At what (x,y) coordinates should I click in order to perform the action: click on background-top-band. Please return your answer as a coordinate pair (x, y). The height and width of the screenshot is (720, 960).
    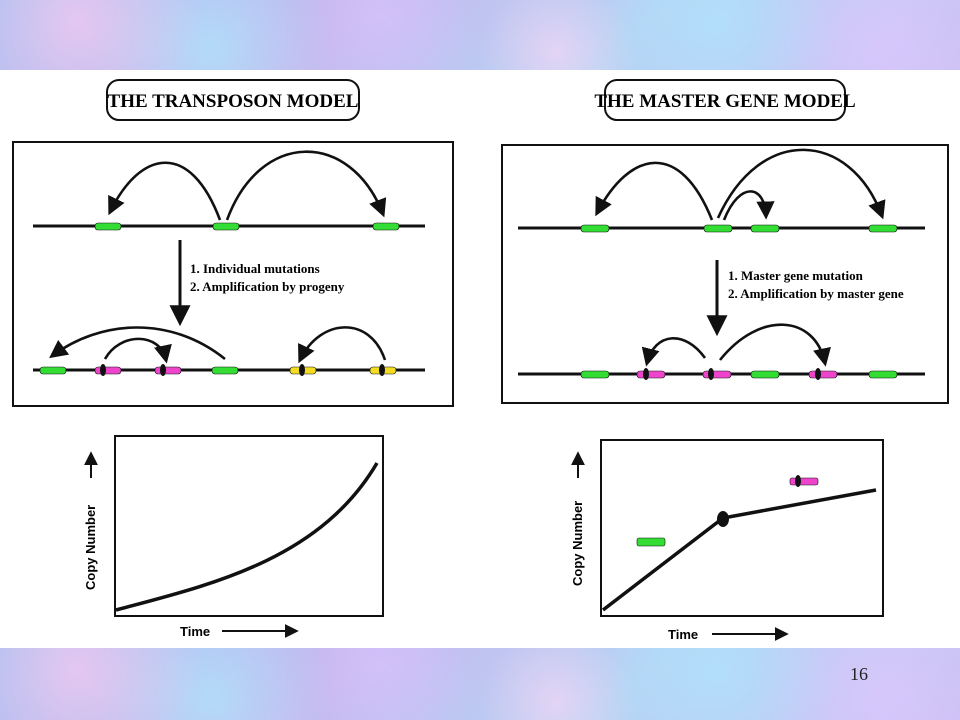
    Looking at the image, I should click on (480, 35).